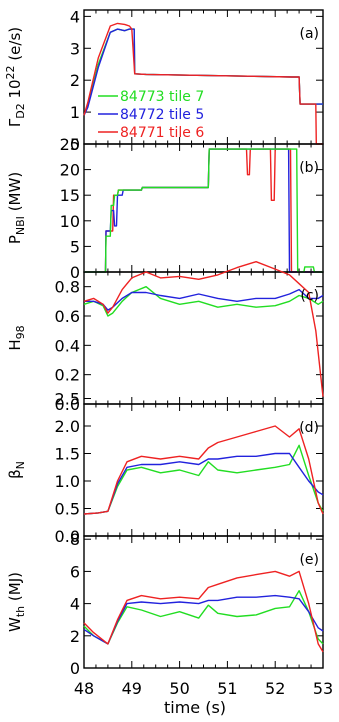  Describe the element at coordinates (67, 316) in the screenshot. I see `y-tick-label: 0.6` at that location.